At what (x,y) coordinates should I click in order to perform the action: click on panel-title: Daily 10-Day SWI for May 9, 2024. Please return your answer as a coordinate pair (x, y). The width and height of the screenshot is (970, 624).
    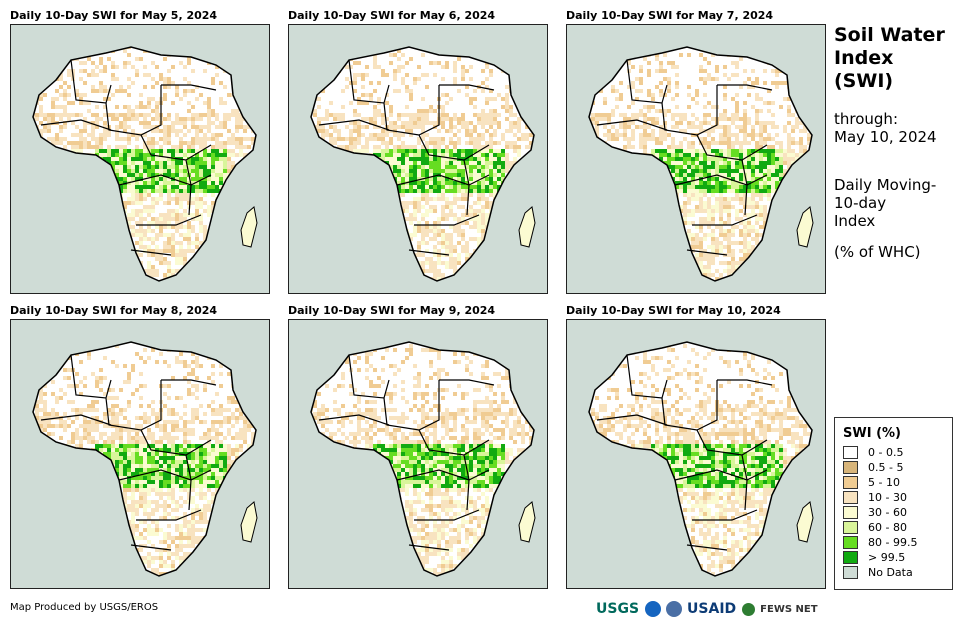
    Looking at the image, I should click on (392, 310).